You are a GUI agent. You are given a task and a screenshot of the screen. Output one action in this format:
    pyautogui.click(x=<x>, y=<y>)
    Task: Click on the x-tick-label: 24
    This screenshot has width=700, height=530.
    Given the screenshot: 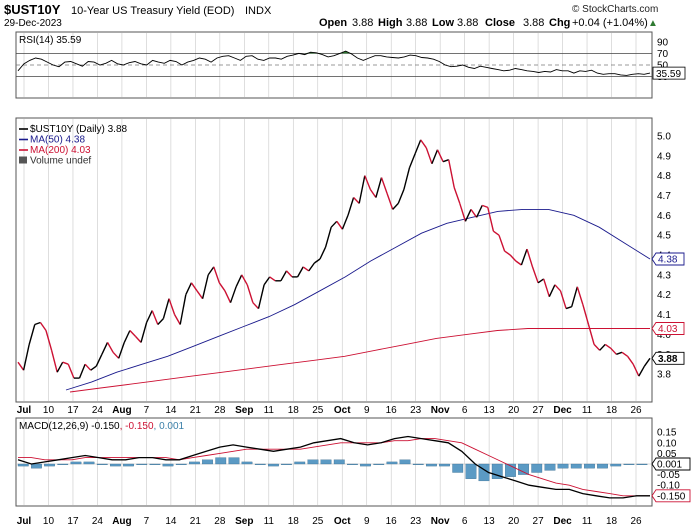 What is the action you would take?
    pyautogui.click(x=98, y=521)
    